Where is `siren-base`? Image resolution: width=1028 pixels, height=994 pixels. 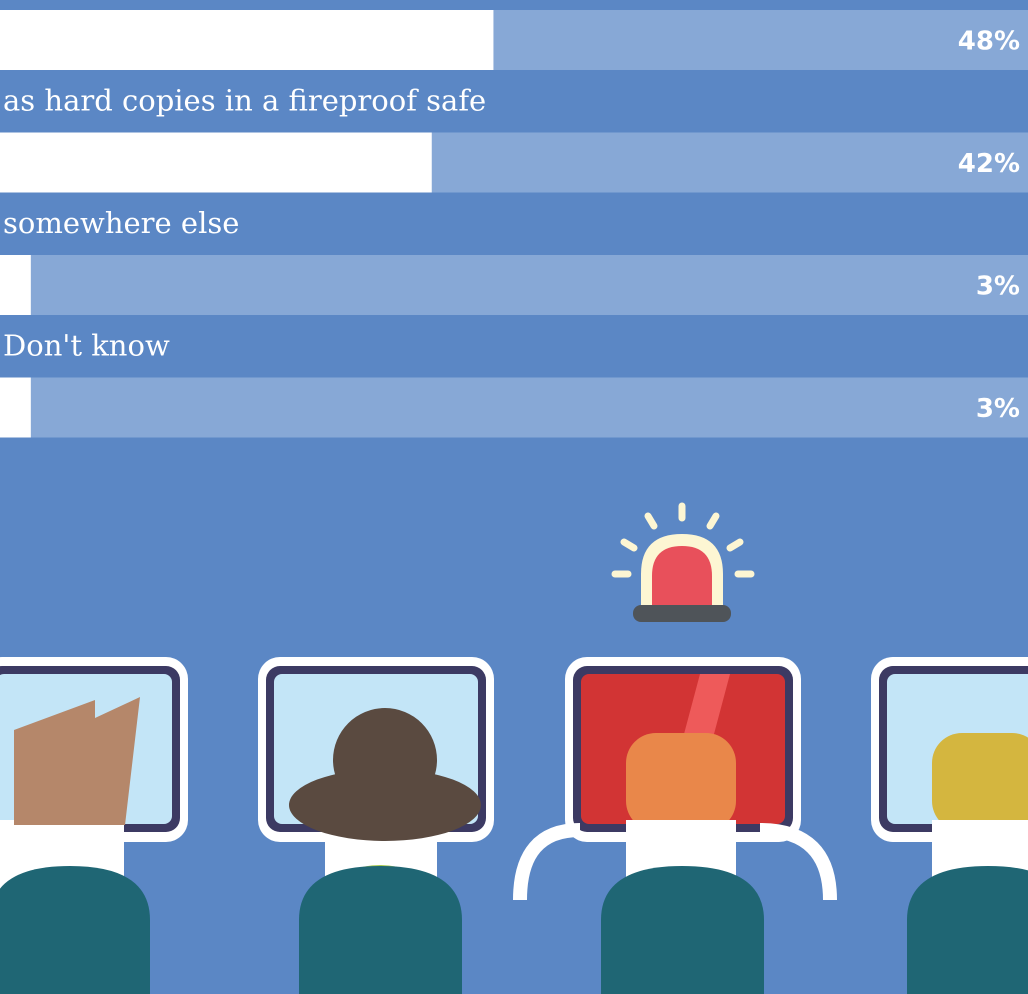 siren-base is located at coordinates (682, 613).